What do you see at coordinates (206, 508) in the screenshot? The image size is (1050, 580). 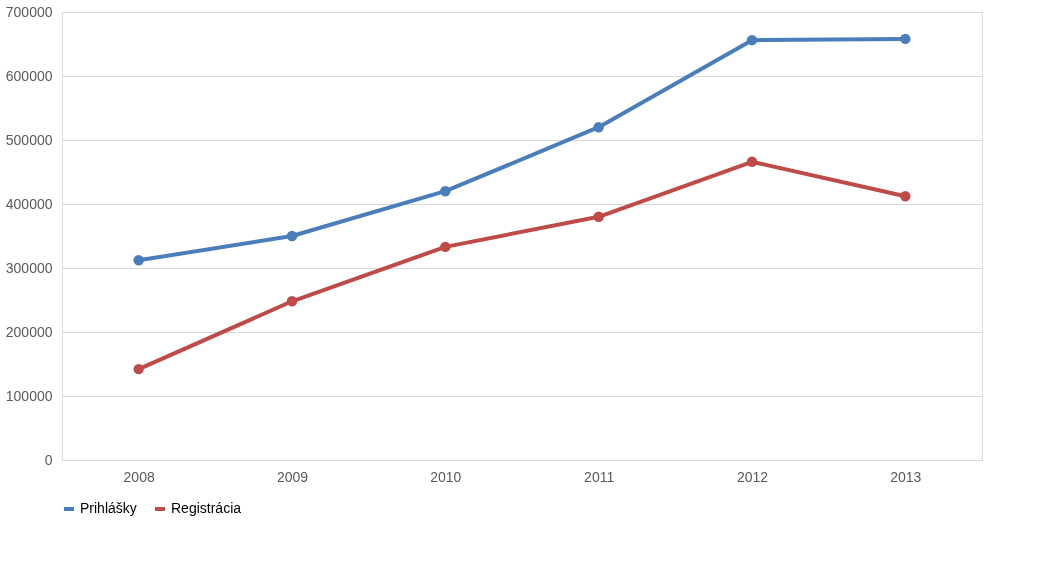 I see `legend-label: Registrácia` at bounding box center [206, 508].